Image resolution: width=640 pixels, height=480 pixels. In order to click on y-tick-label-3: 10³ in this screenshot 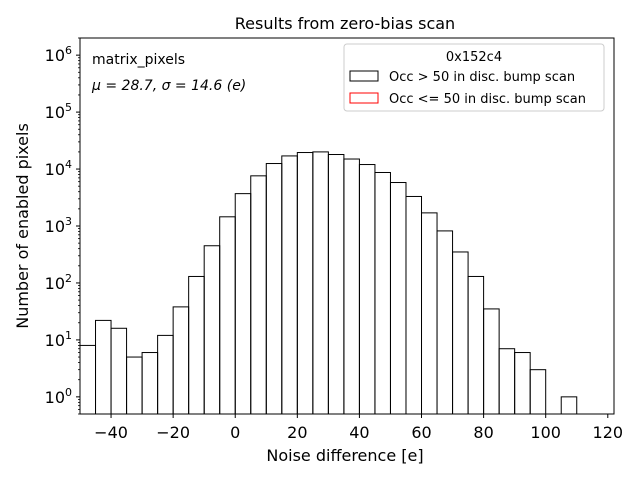, I will do `click(58, 225)`.